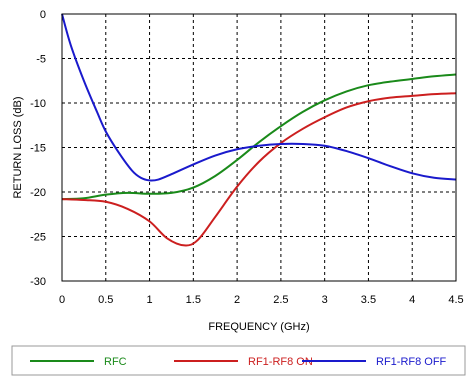 The width and height of the screenshot is (472, 381). What do you see at coordinates (43, 15) in the screenshot?
I see `y-tick-label-0: 0` at bounding box center [43, 15].